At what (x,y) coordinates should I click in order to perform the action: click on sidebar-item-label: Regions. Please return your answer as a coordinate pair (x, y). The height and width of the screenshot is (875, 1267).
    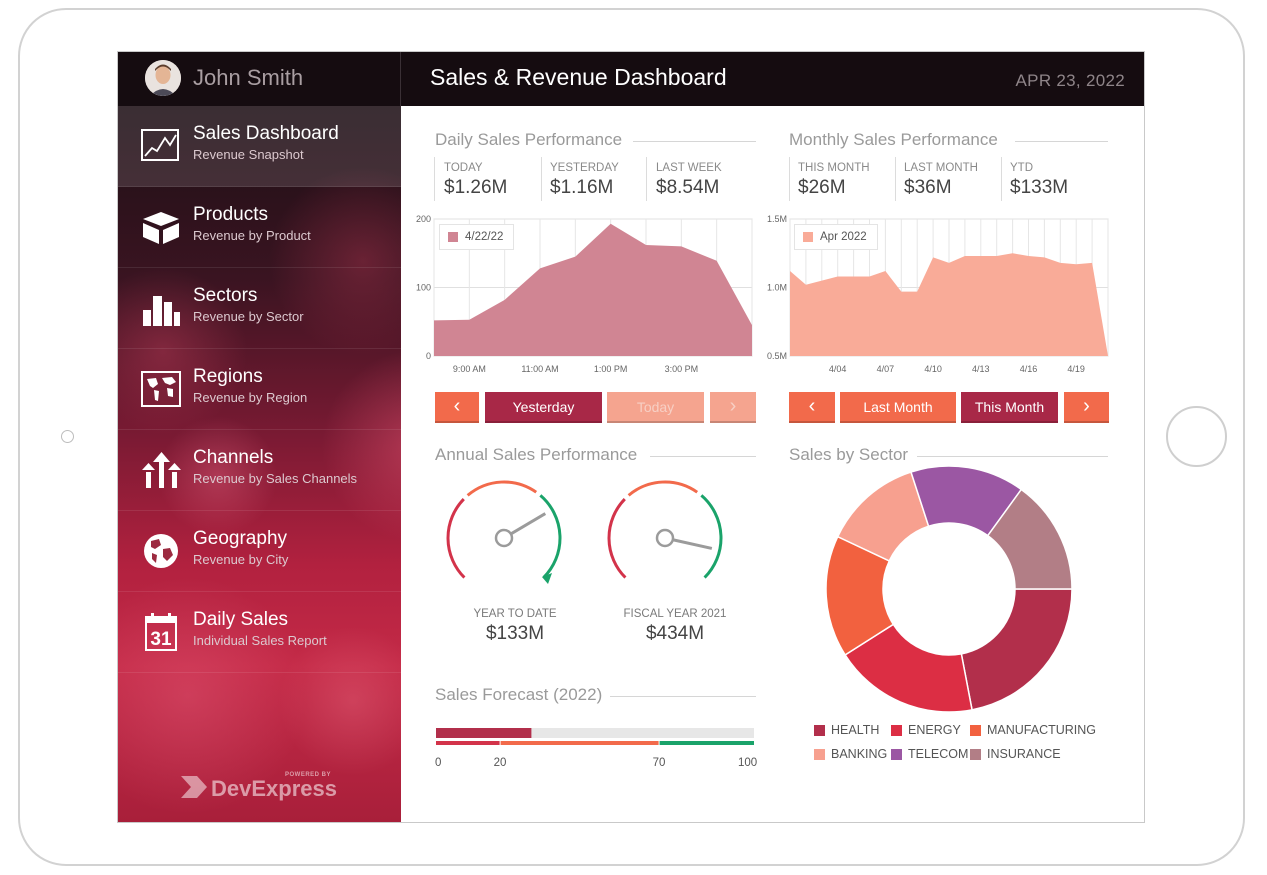
    Looking at the image, I should click on (228, 376).